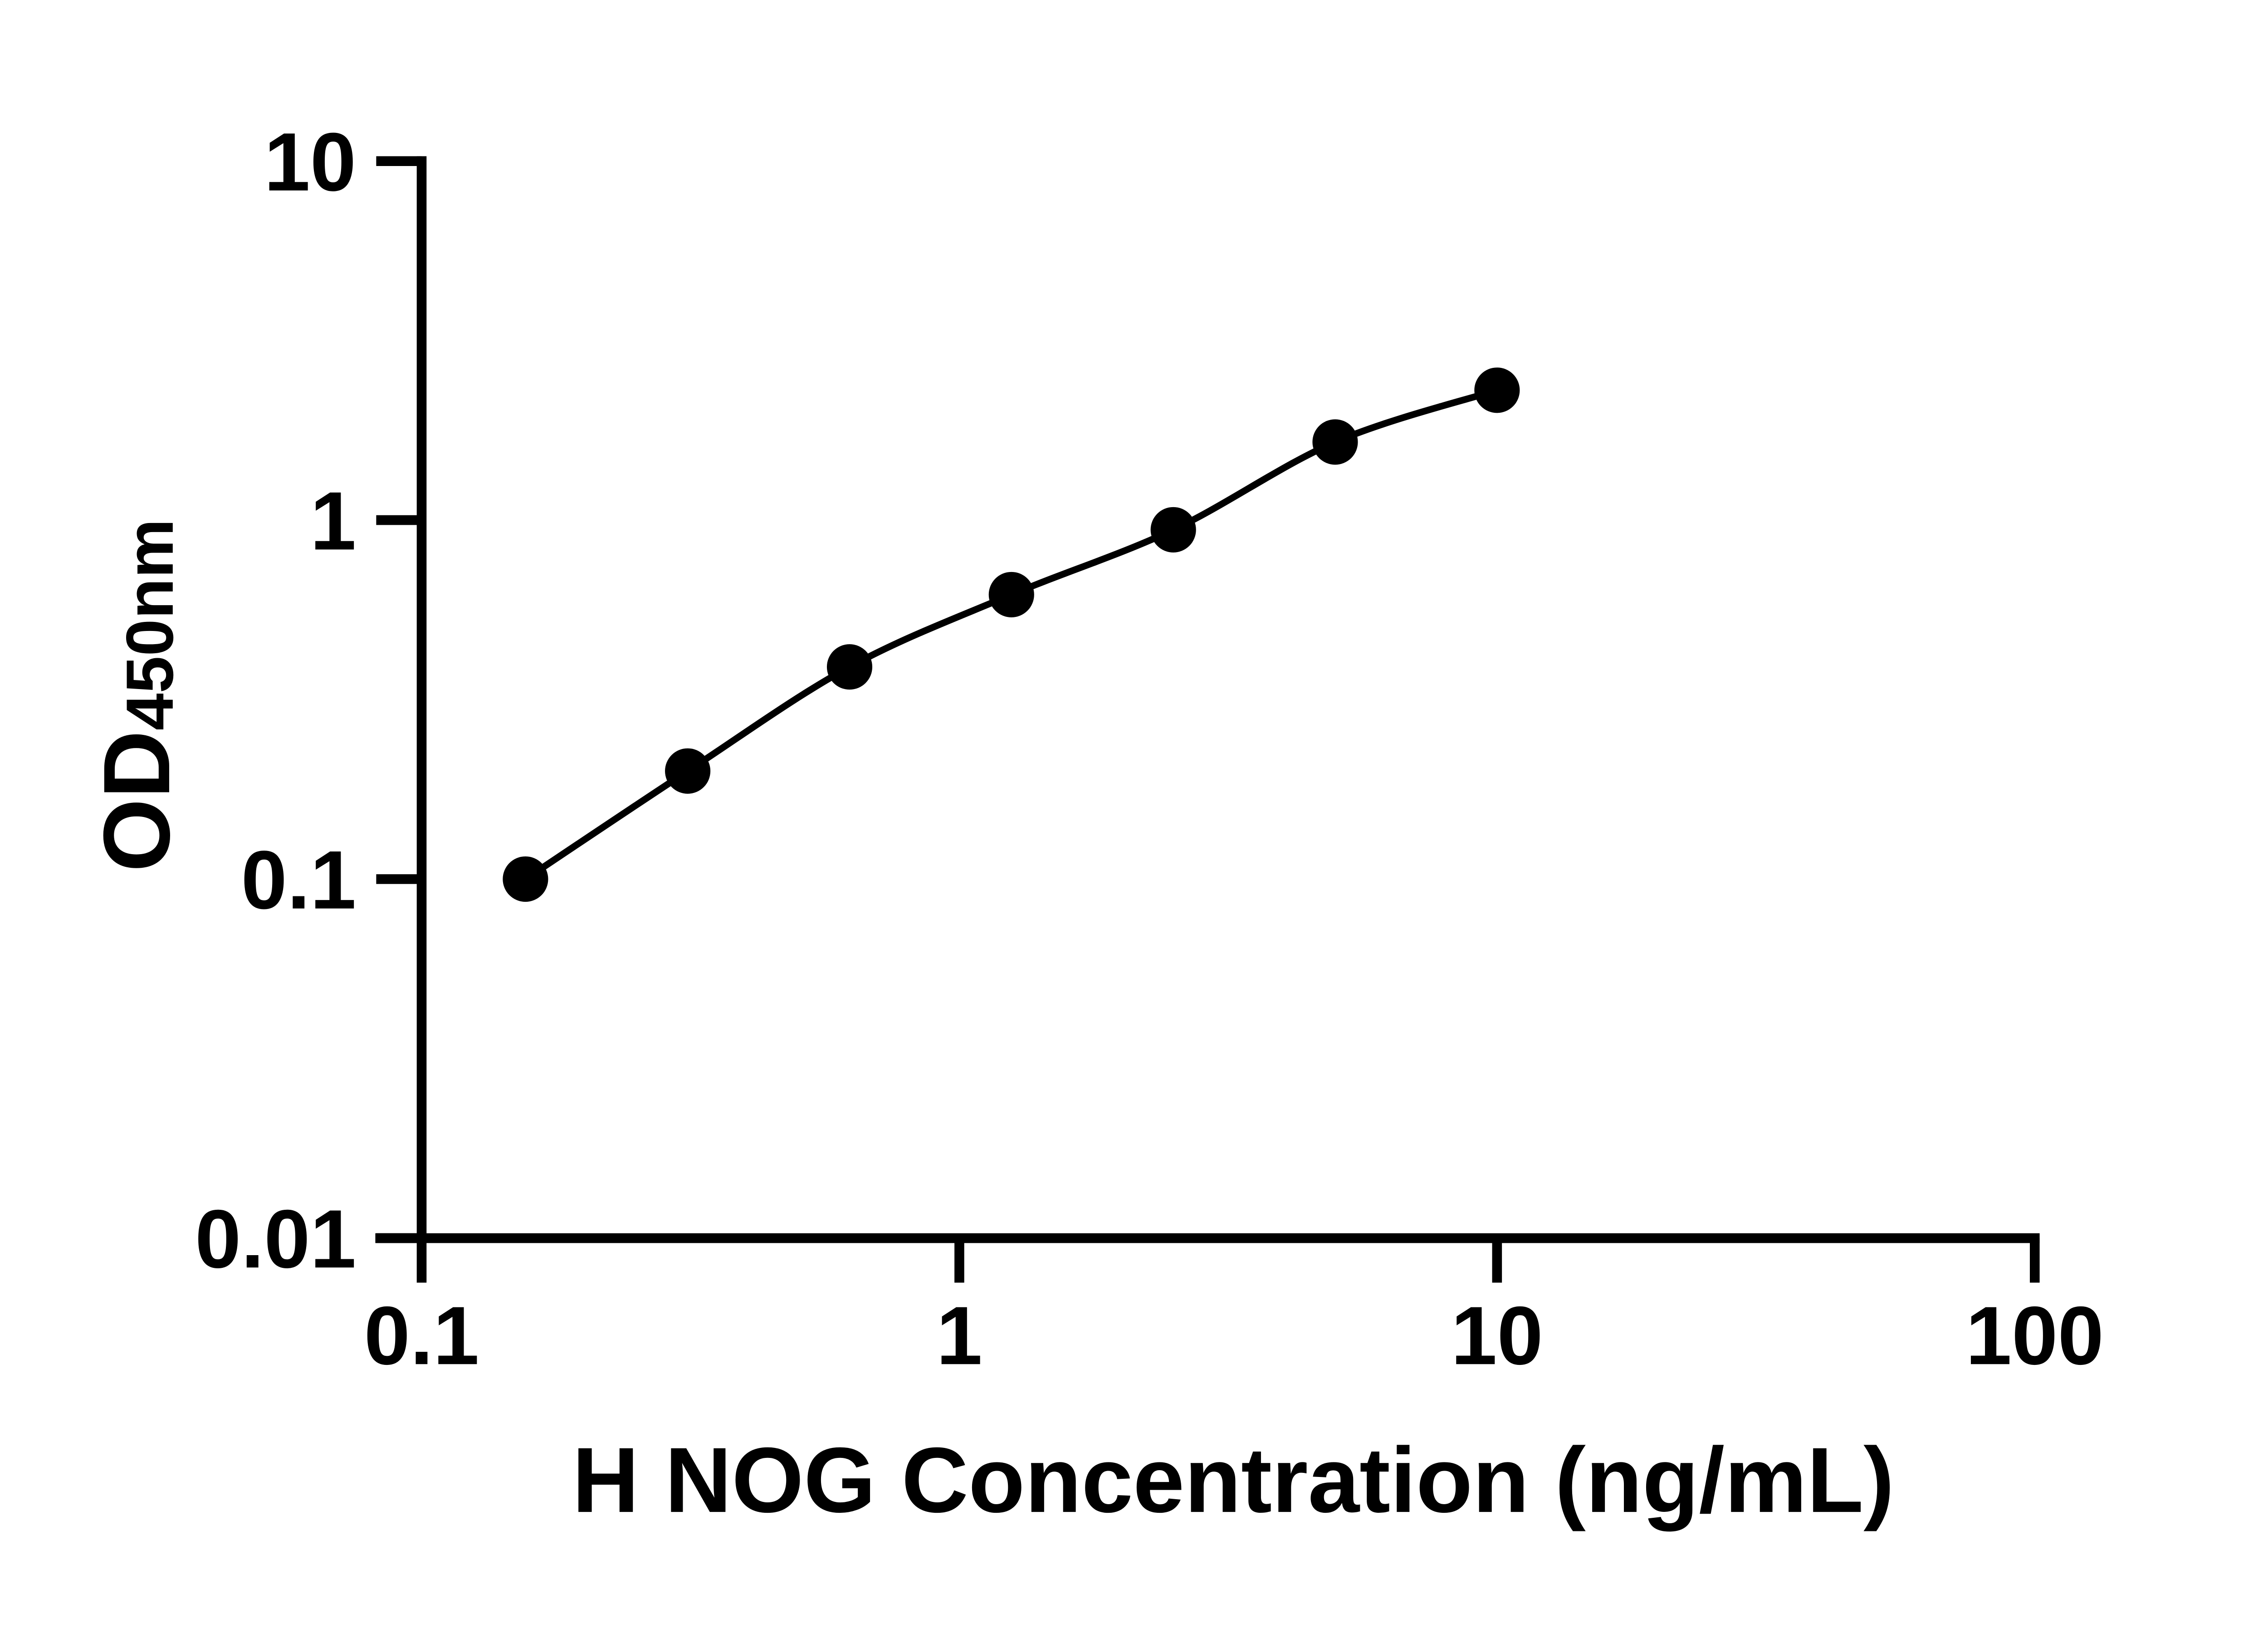  Describe the element at coordinates (310, 162) in the screenshot. I see `y-tick-label-10: 10` at that location.